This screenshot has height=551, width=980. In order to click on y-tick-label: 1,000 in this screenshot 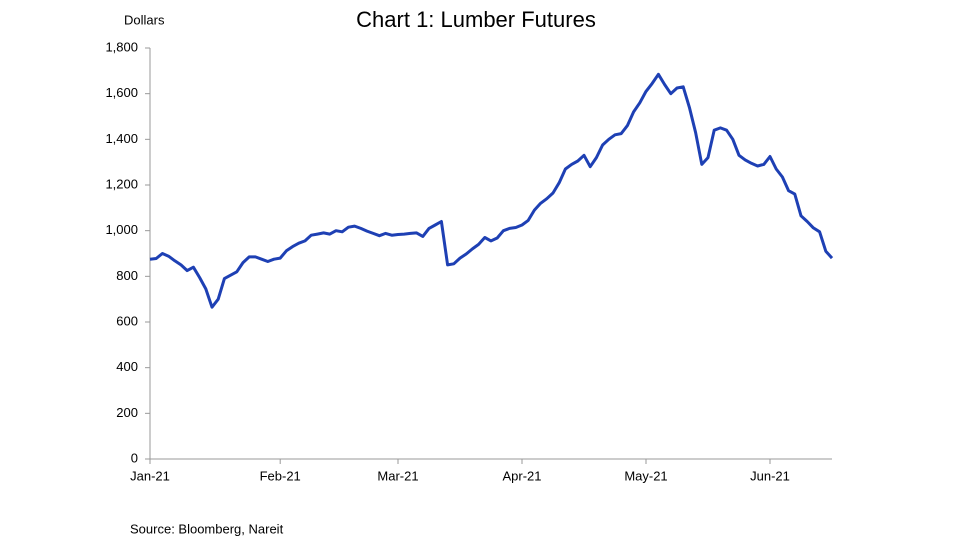, I will do `click(121, 229)`.